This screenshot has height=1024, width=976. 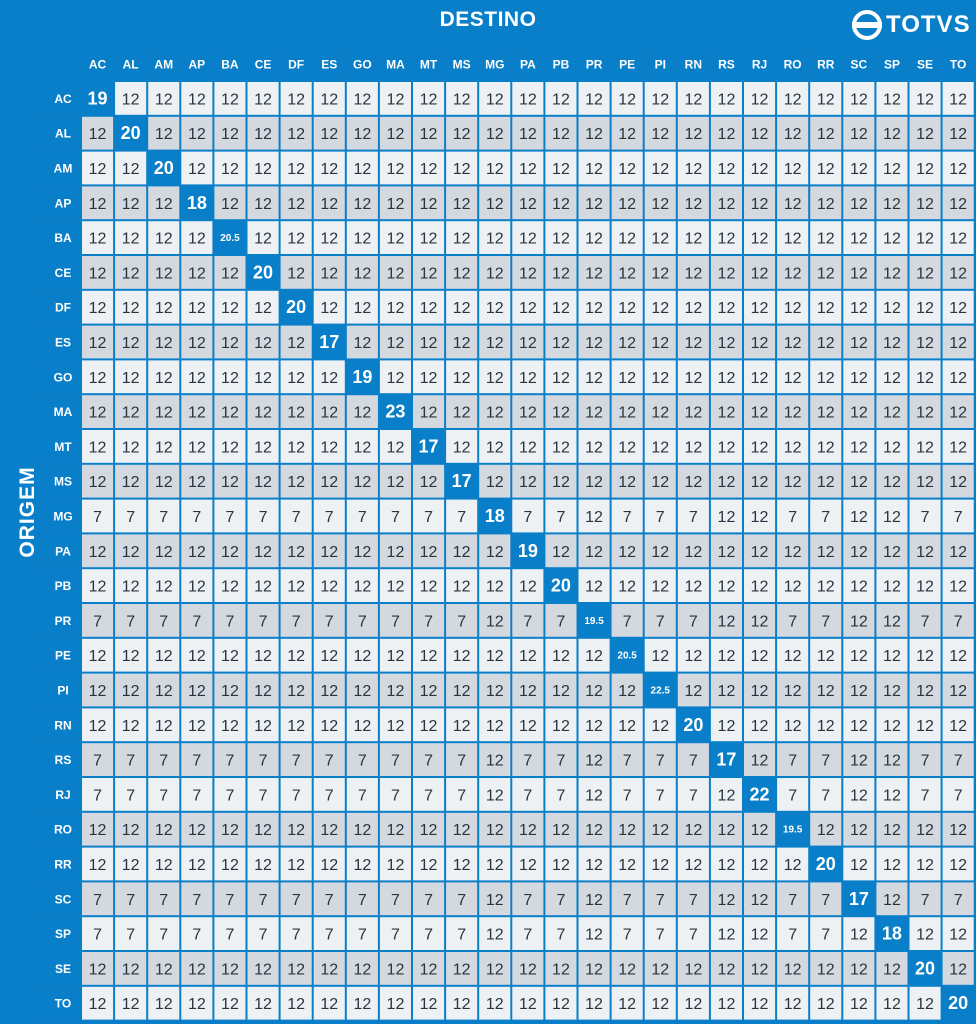 What do you see at coordinates (197, 203) in the screenshot?
I see `cell-value: 18` at bounding box center [197, 203].